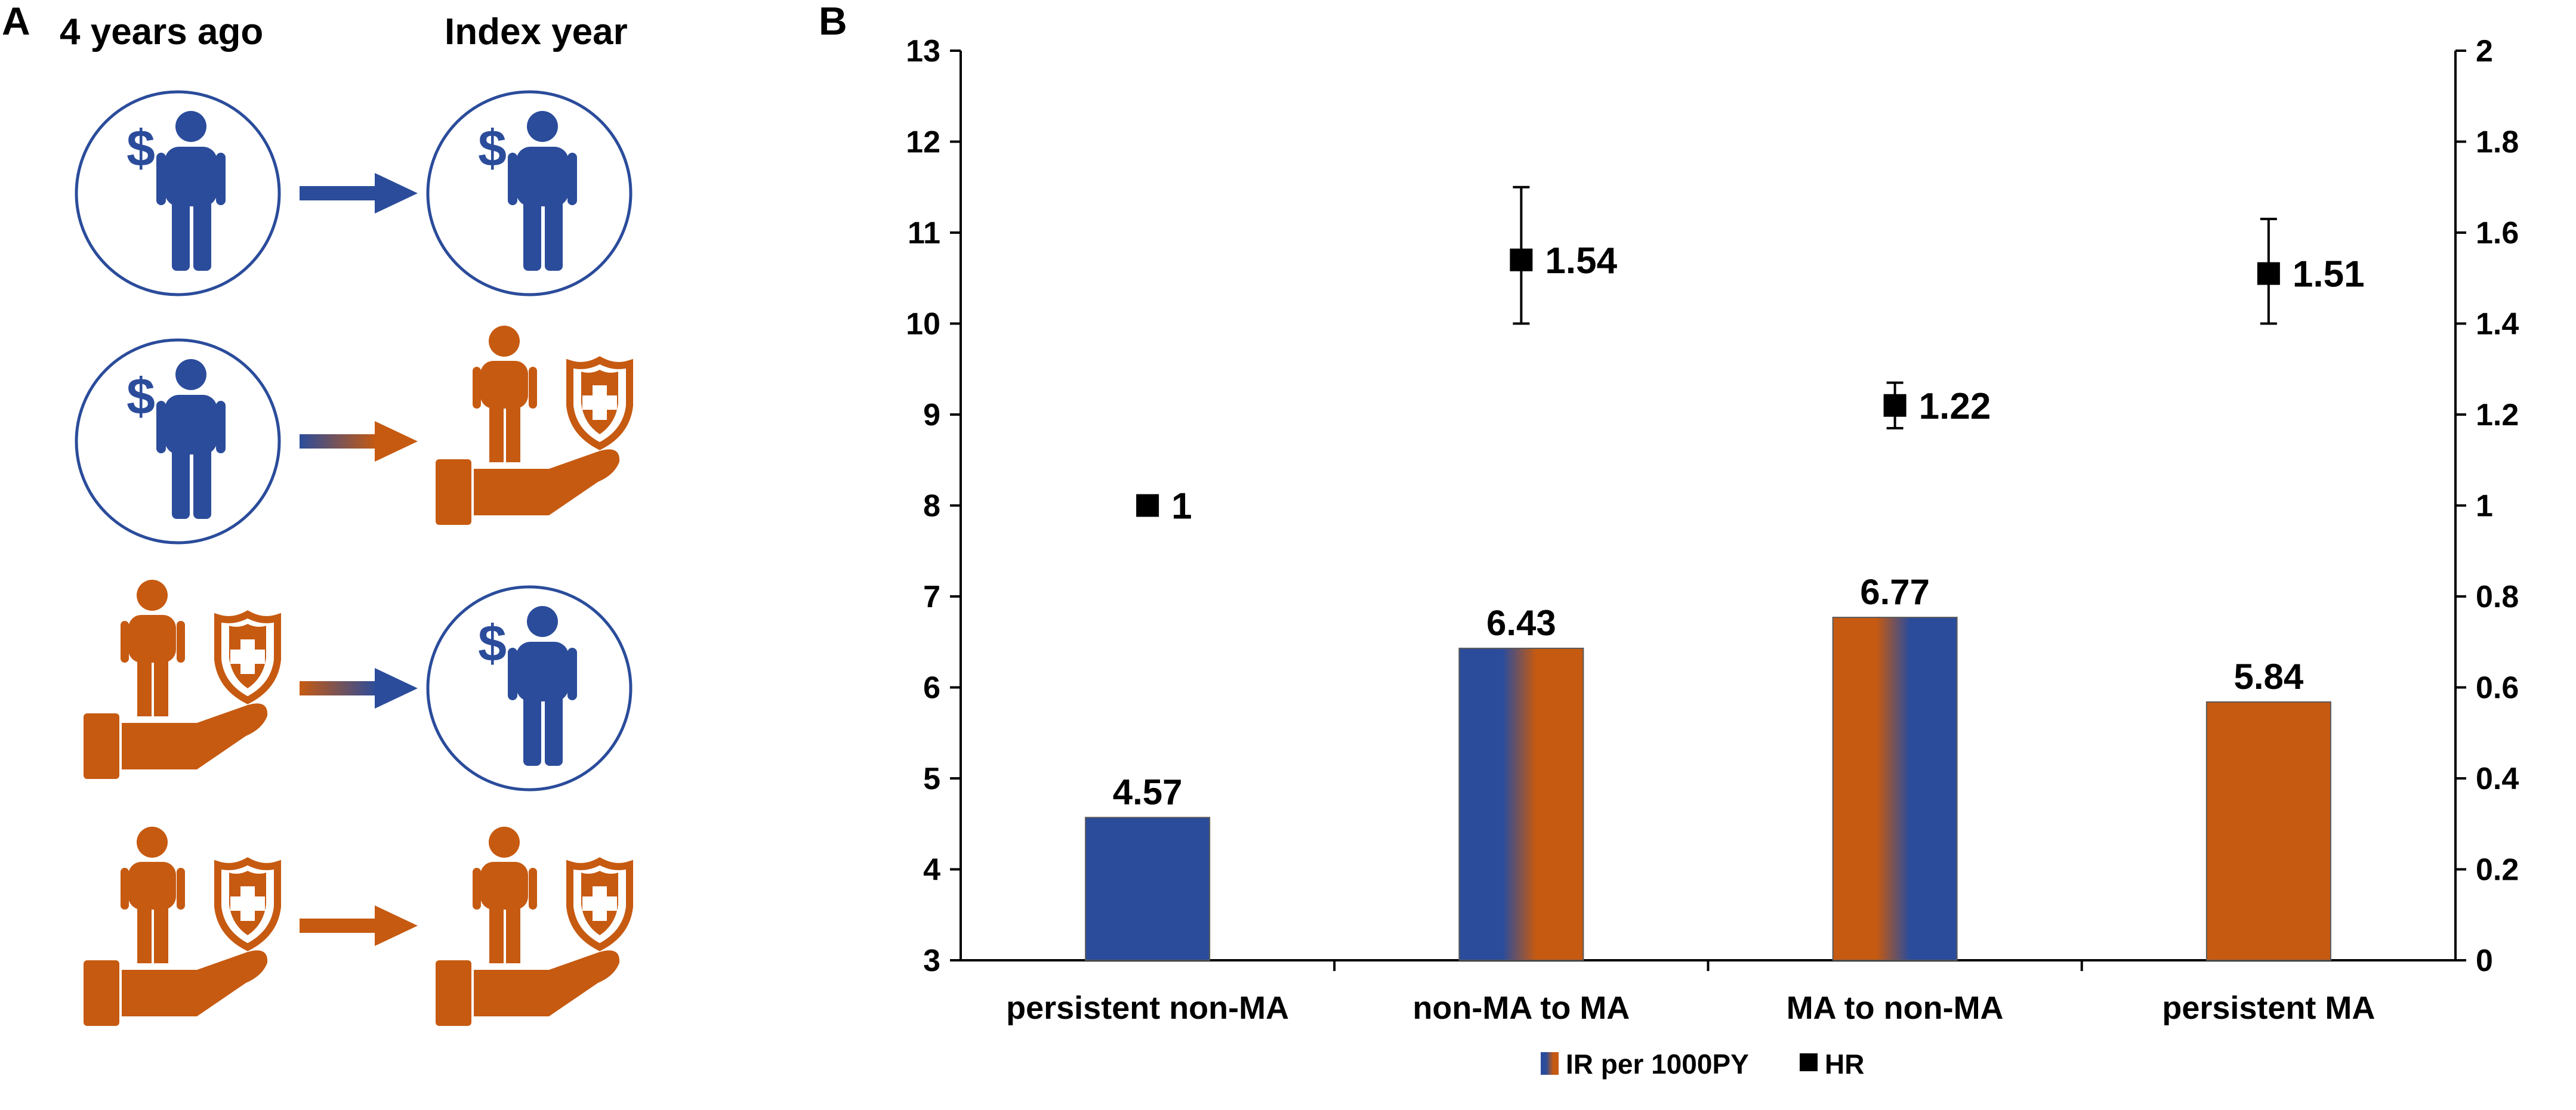 This screenshot has width=2576, height=1110. What do you see at coordinates (2329, 274) in the screenshot?
I see `hr-value-label: 1.51` at bounding box center [2329, 274].